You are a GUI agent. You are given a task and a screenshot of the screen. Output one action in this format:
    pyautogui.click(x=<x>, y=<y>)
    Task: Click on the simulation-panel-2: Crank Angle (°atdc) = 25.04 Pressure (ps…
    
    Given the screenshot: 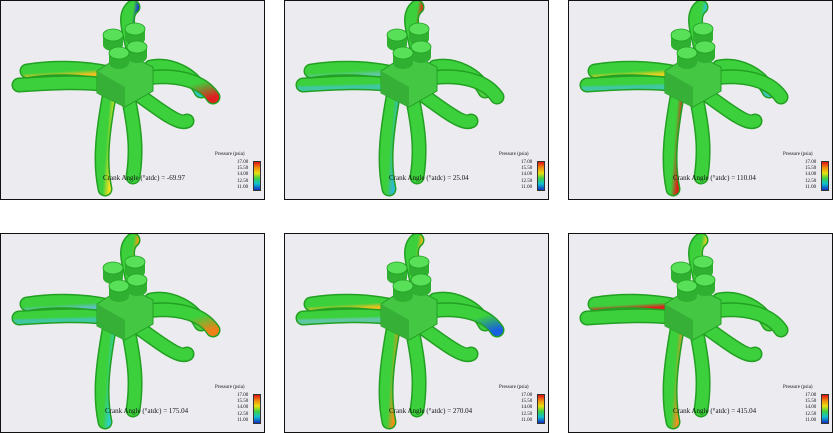 What is the action you would take?
    pyautogui.click(x=416, y=100)
    